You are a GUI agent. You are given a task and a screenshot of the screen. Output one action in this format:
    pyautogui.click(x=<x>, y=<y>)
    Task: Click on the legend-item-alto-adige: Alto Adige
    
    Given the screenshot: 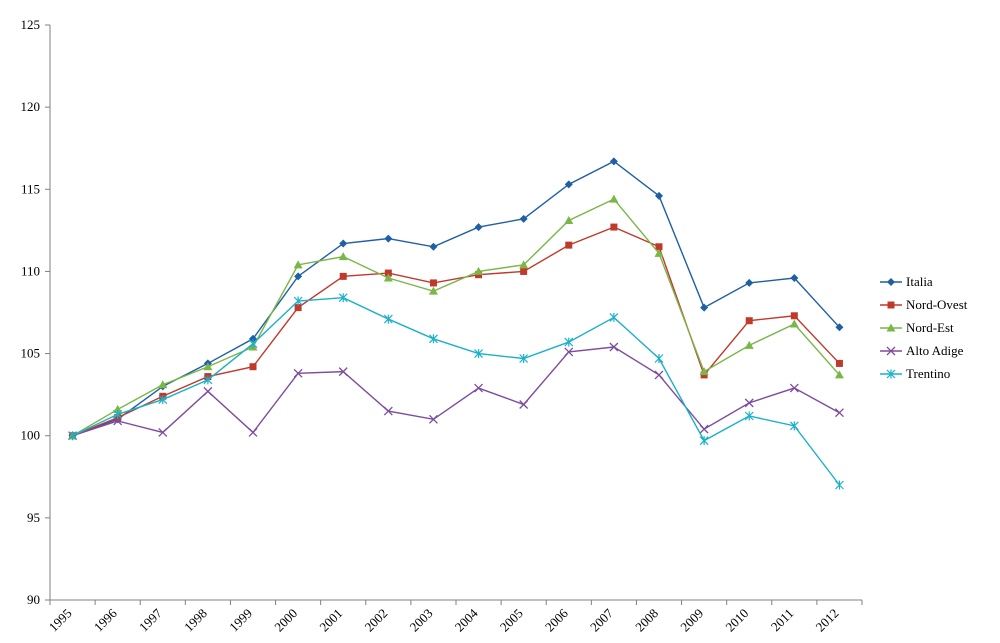 What is the action you would take?
    pyautogui.click(x=922, y=350)
    